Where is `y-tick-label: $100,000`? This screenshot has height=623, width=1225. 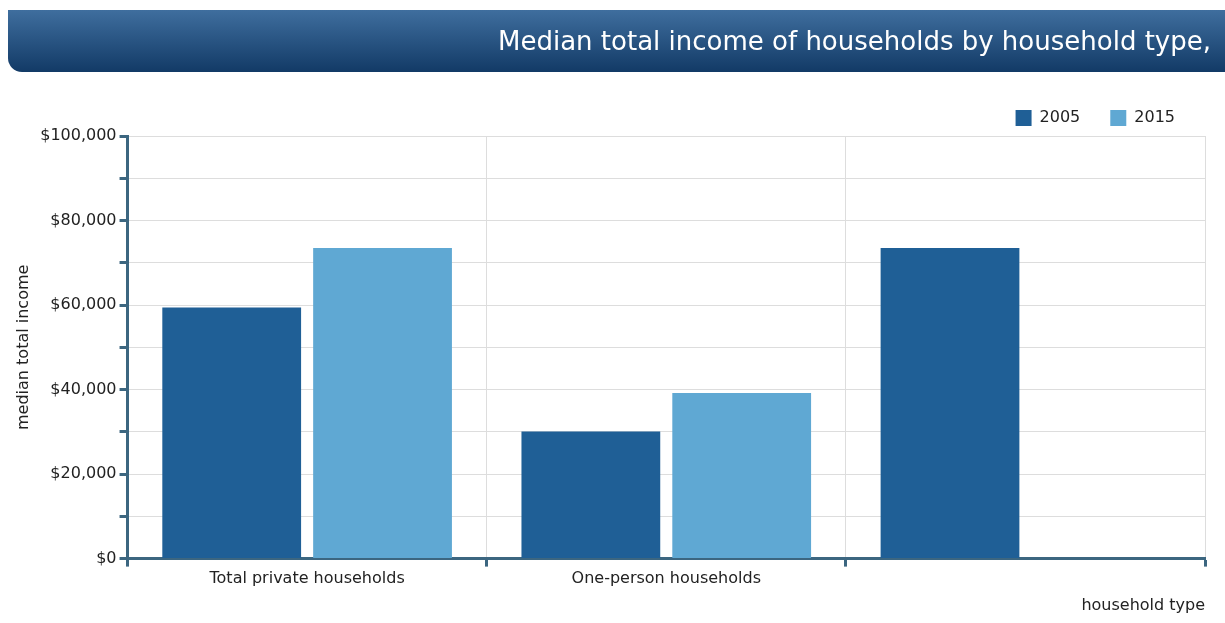 y-tick-label: $100,000 is located at coordinates (78, 135).